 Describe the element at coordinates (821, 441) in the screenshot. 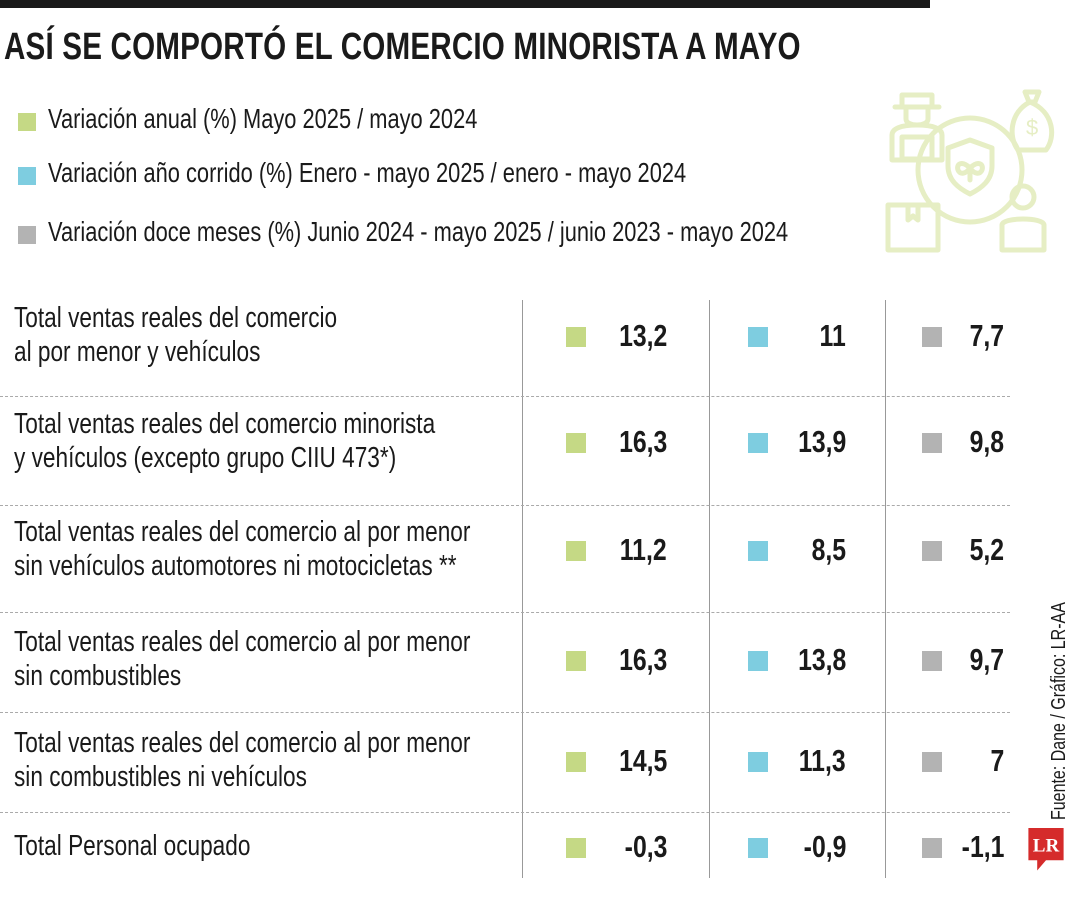

I see `value: 13,9` at that location.